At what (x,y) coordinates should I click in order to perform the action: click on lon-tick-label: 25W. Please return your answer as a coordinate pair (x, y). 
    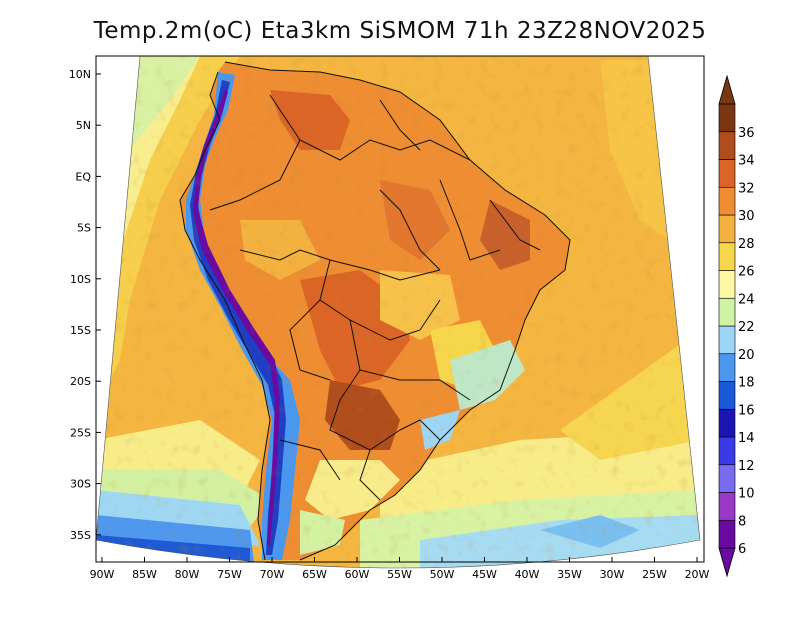
    Looking at the image, I should click on (654, 574).